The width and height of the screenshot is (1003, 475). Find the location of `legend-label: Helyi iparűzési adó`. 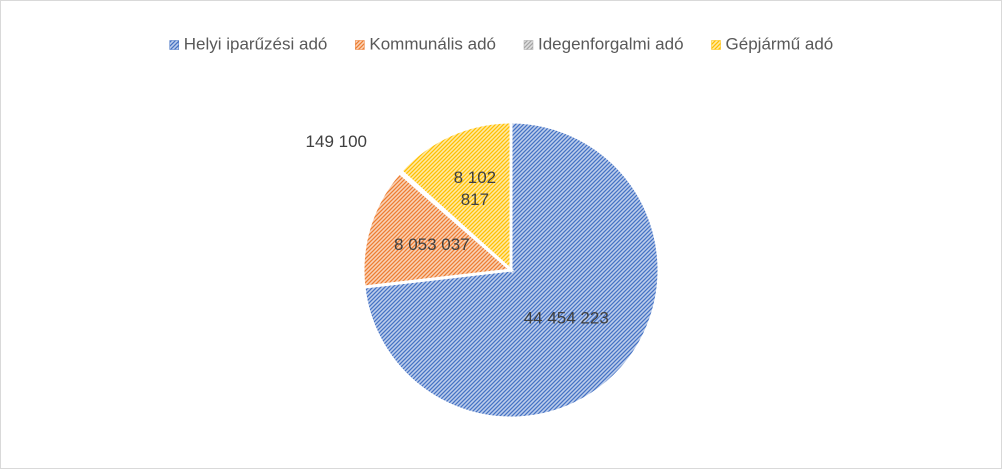

legend-label: Helyi iparűzési adó is located at coordinates (256, 43).